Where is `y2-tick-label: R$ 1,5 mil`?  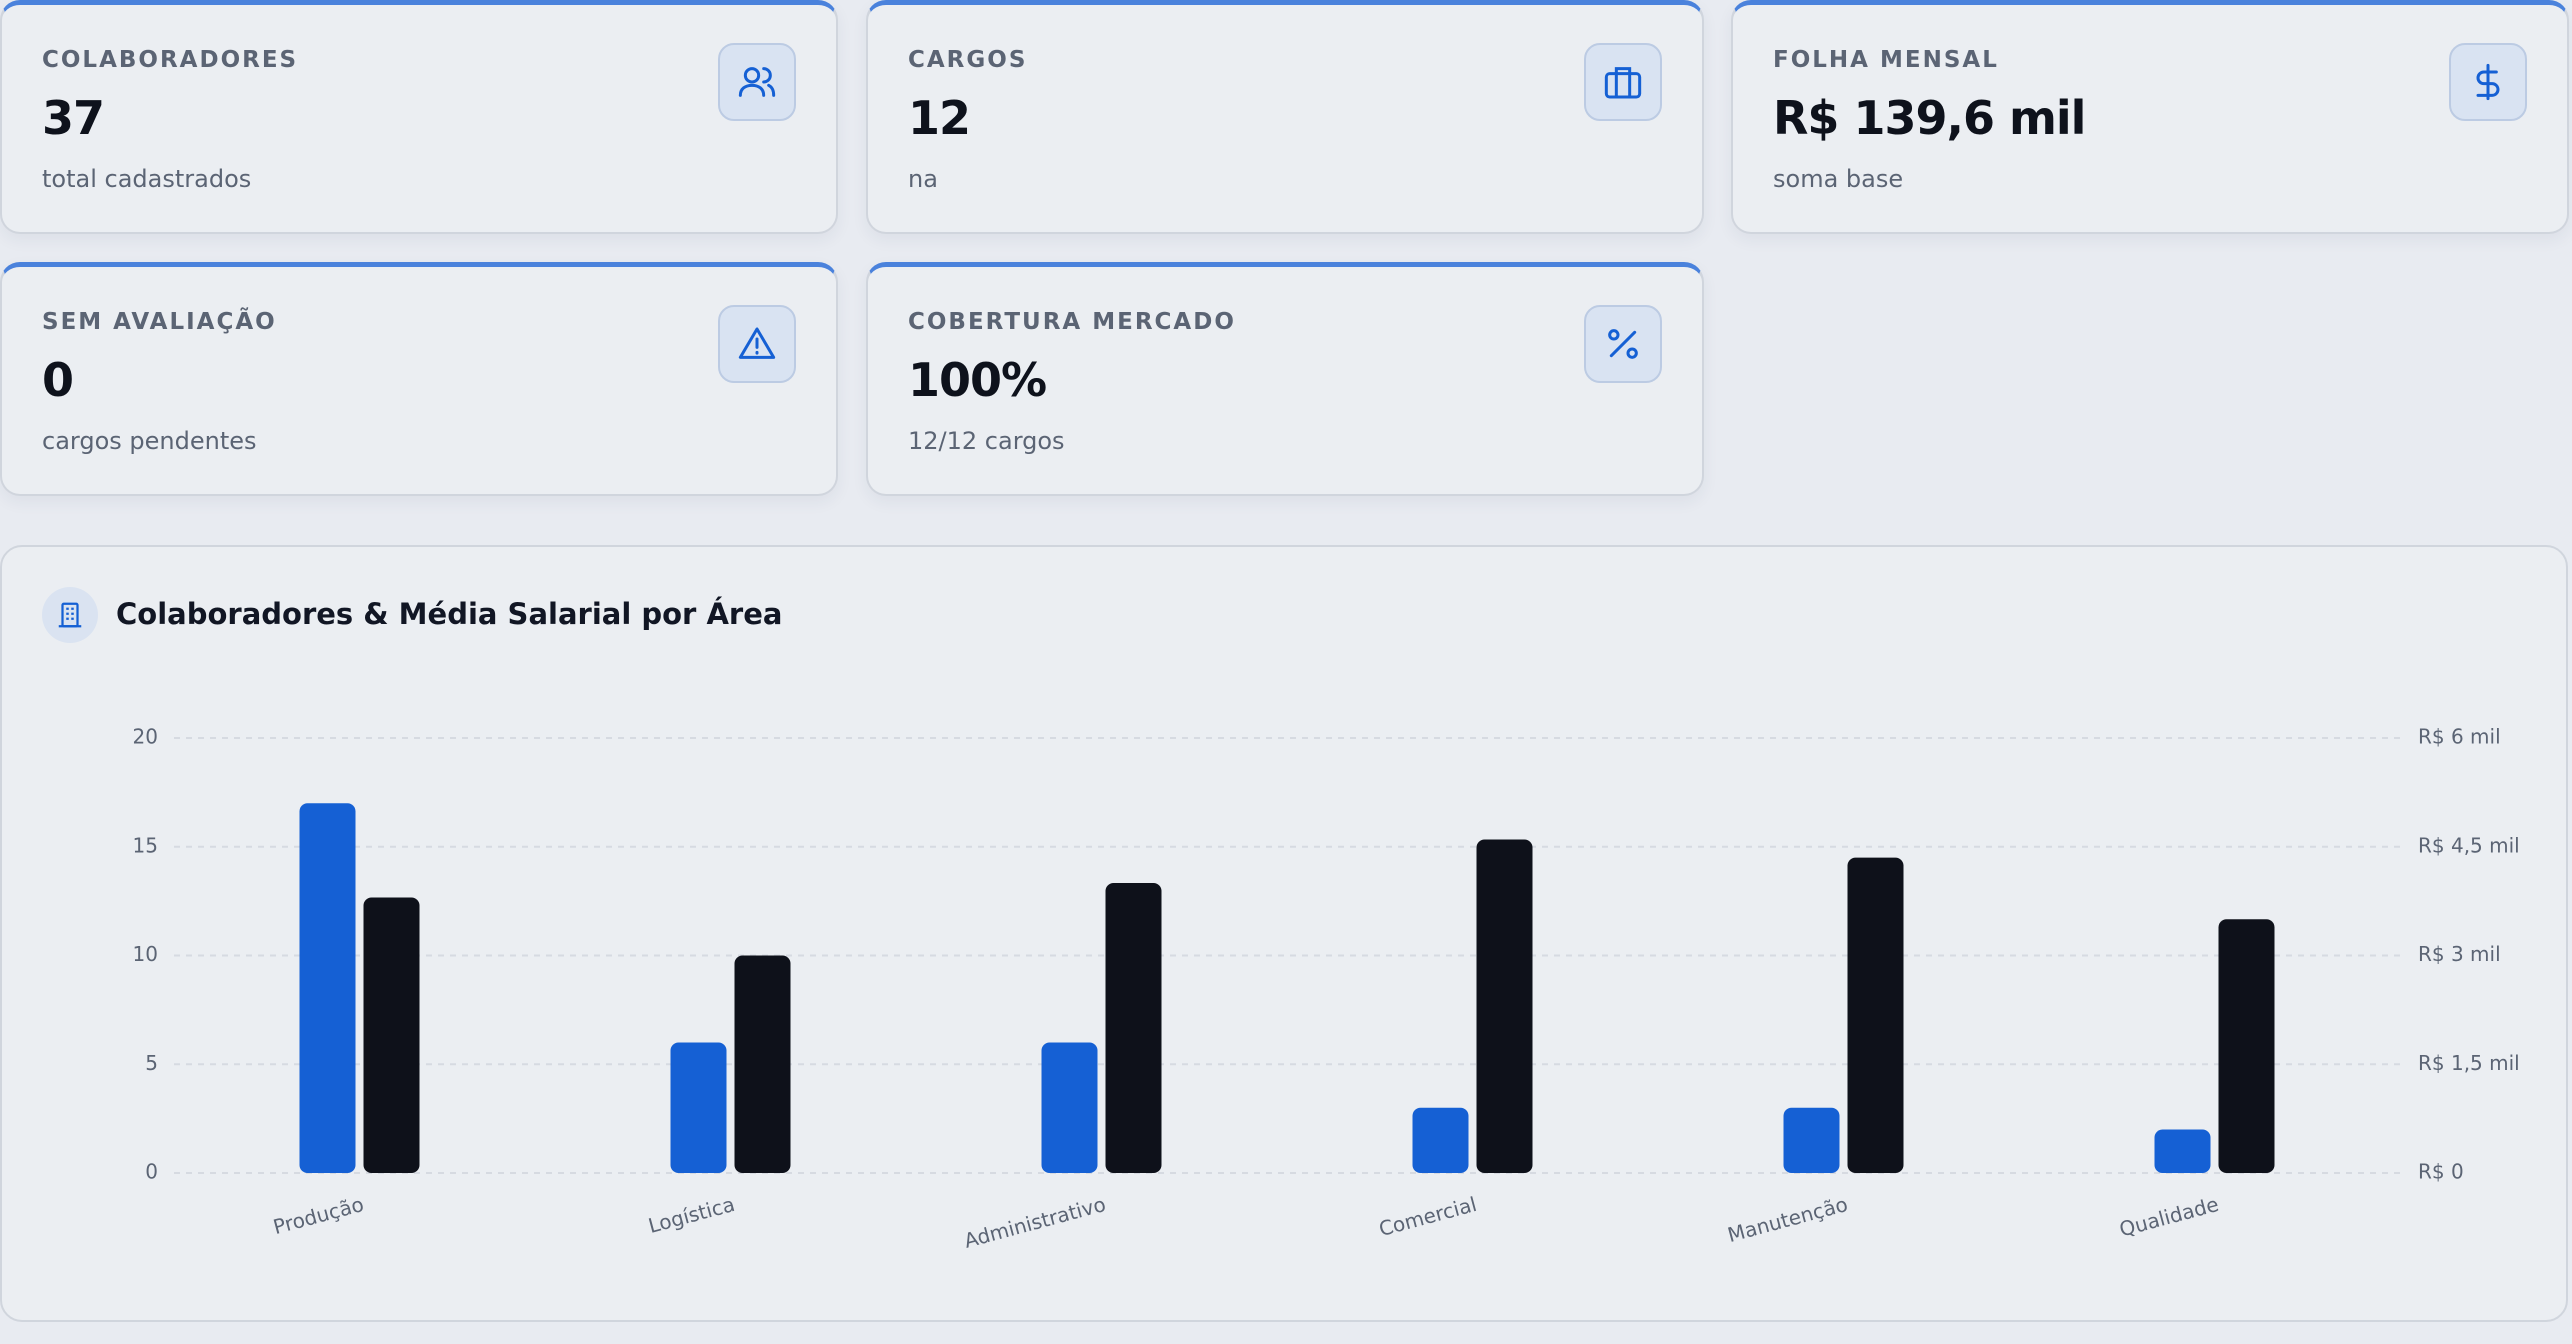
y2-tick-label: R$ 1,5 mil is located at coordinates (2469, 1063).